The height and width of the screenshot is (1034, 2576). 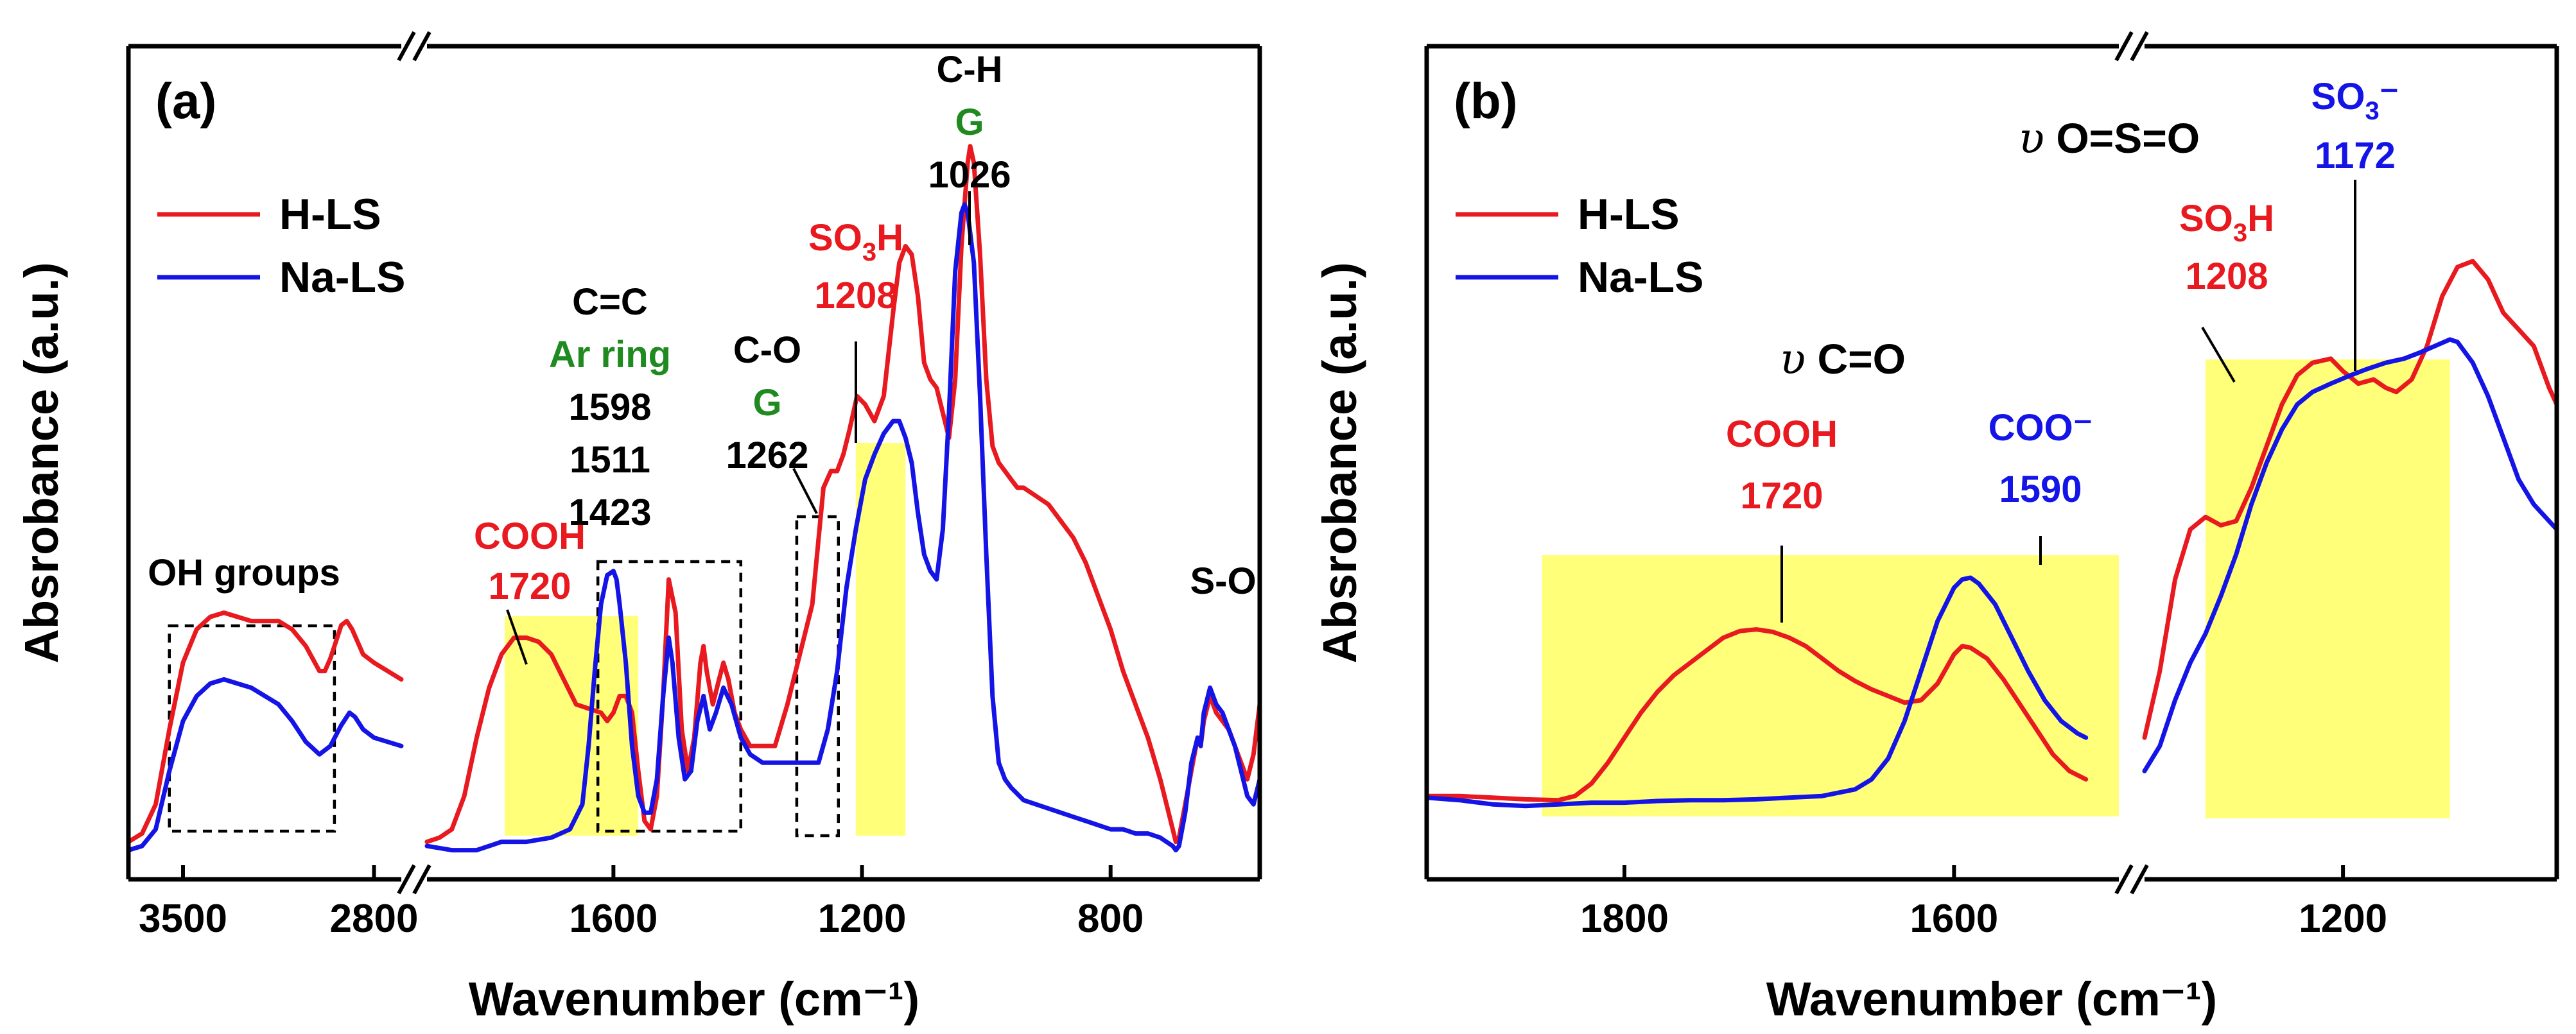 What do you see at coordinates (669, 696) in the screenshot?
I see `dashed-region-box` at bounding box center [669, 696].